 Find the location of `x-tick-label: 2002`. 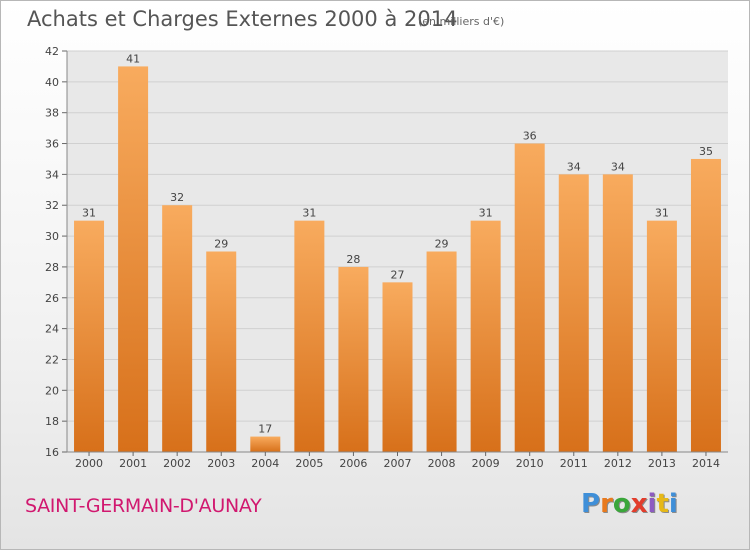

x-tick-label: 2002 is located at coordinates (177, 463).